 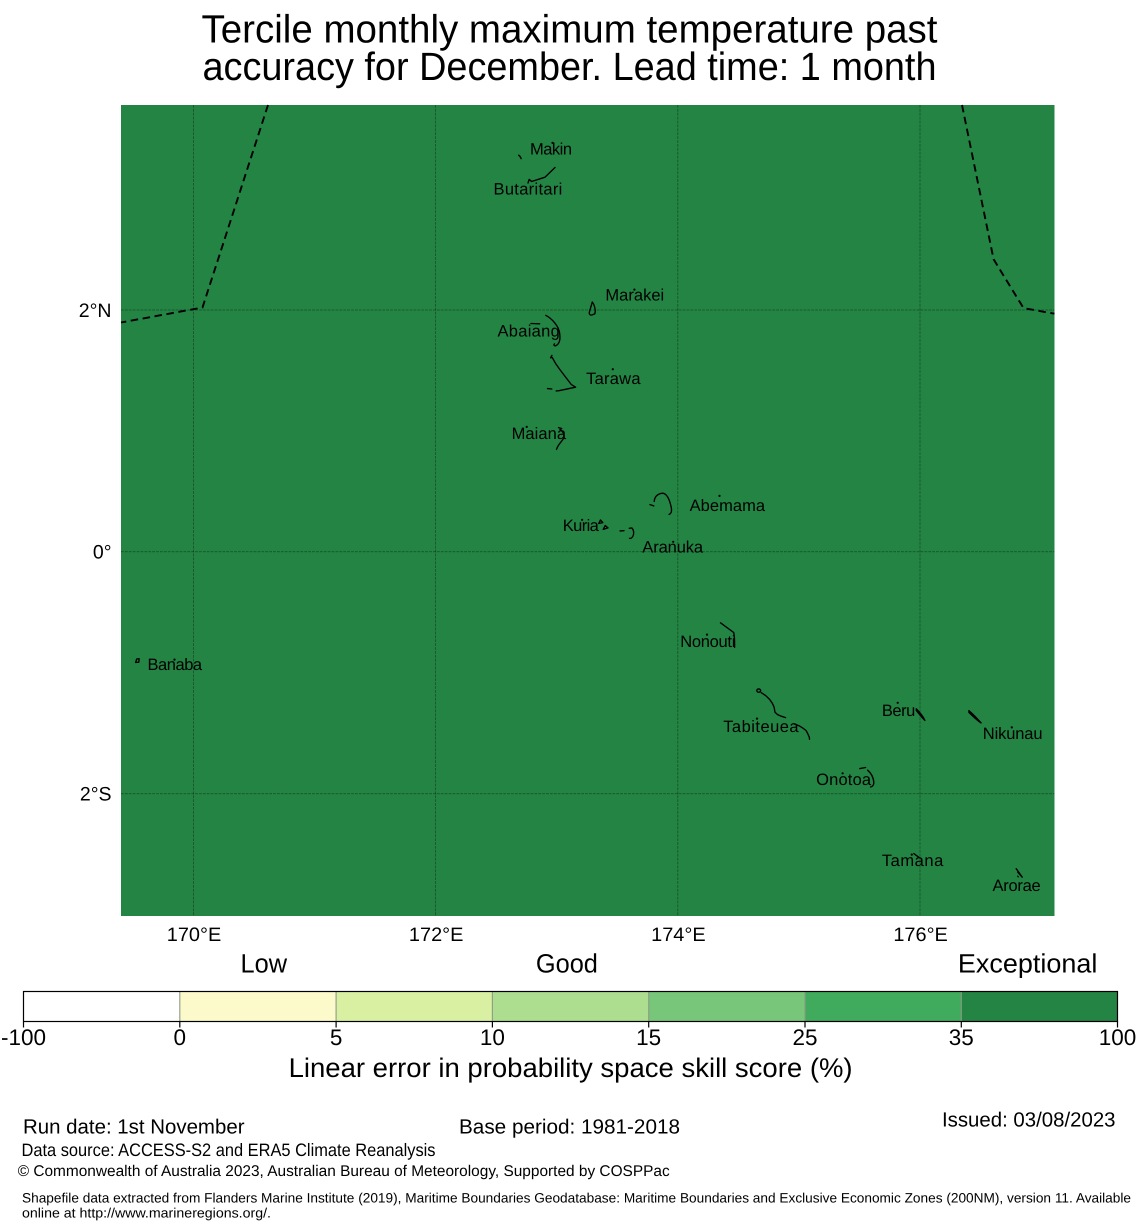 What do you see at coordinates (634, 296) in the screenshot?
I see `svg-text: Marakei` at bounding box center [634, 296].